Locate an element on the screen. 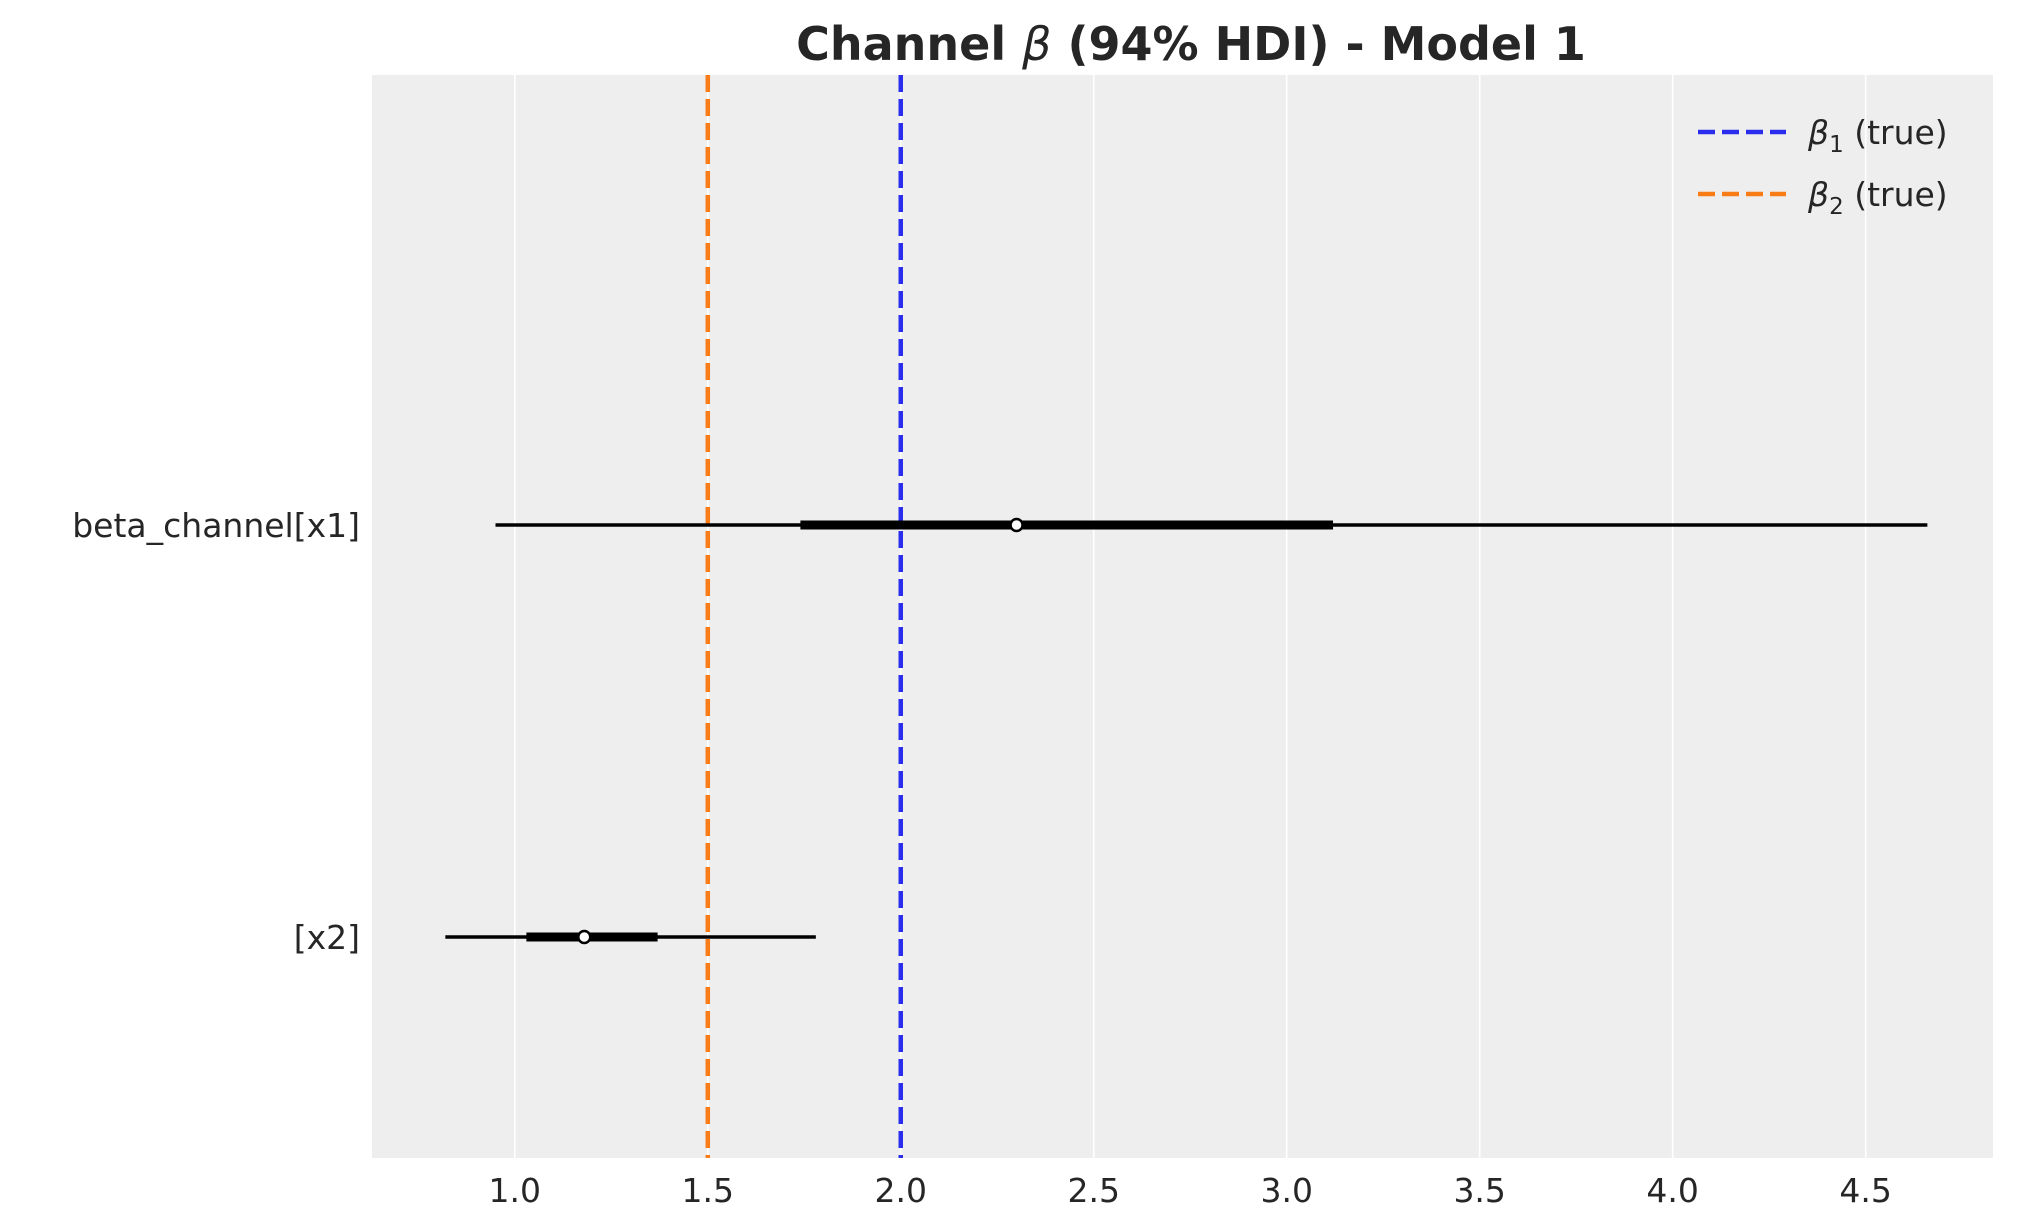 The width and height of the screenshot is (2023, 1223). legend: β1 (true) β2 (true) is located at coordinates (1823, 166).